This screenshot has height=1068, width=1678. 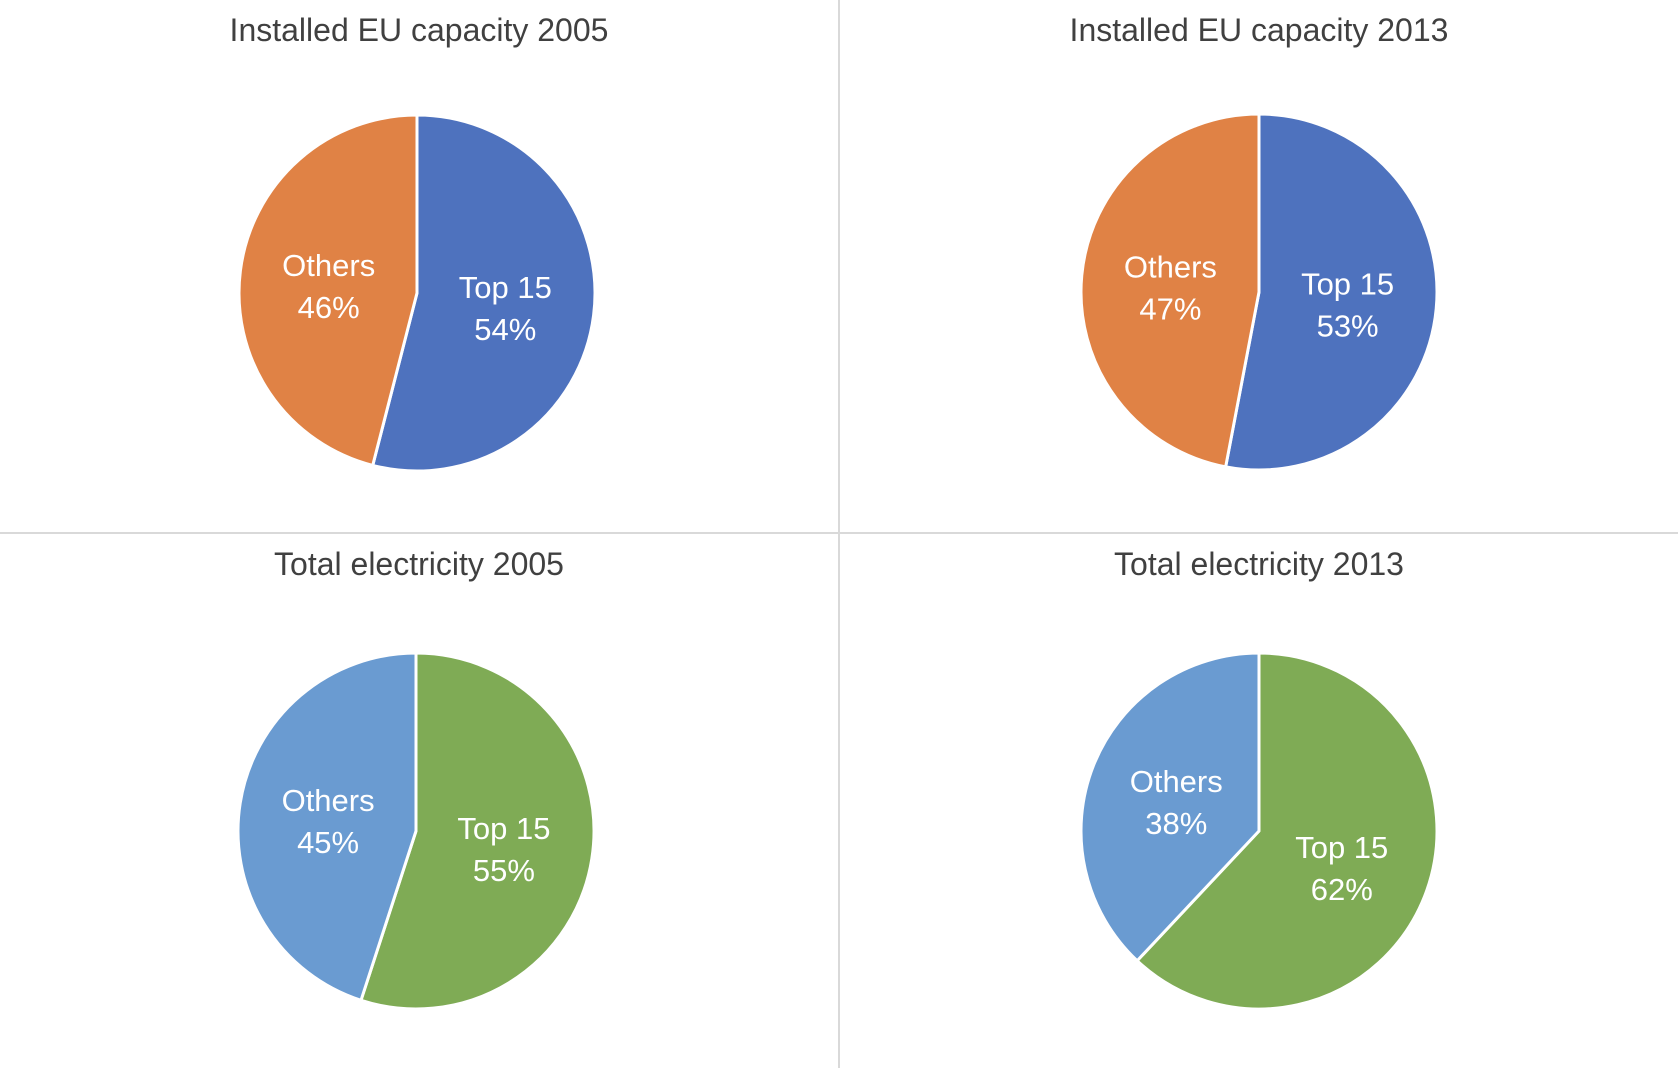 I want to click on slice-value-label: 54%, so click(x=505, y=329).